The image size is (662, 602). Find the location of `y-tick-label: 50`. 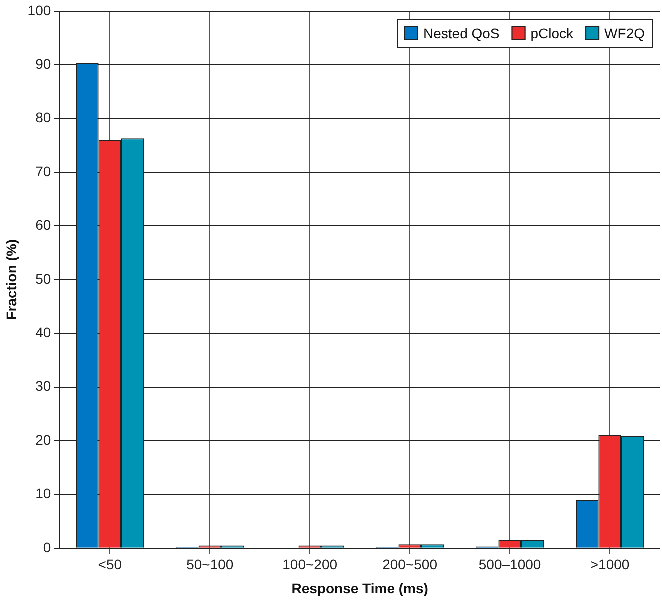

y-tick-label: 50 is located at coordinates (44, 278).